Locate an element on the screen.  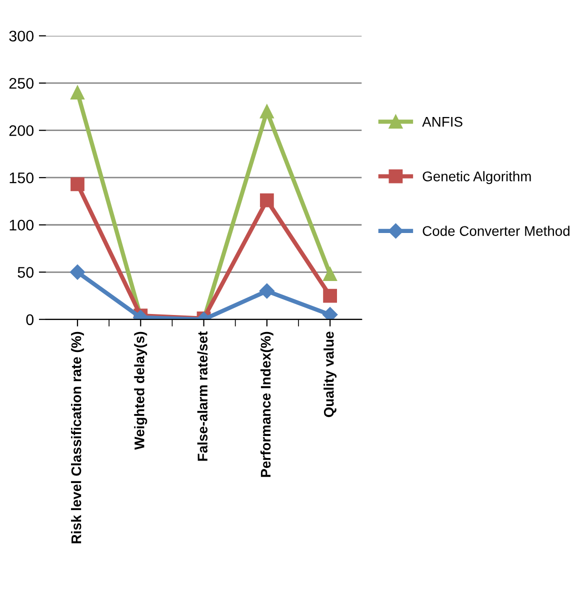
y-tick-label: 0 is located at coordinates (30, 320).